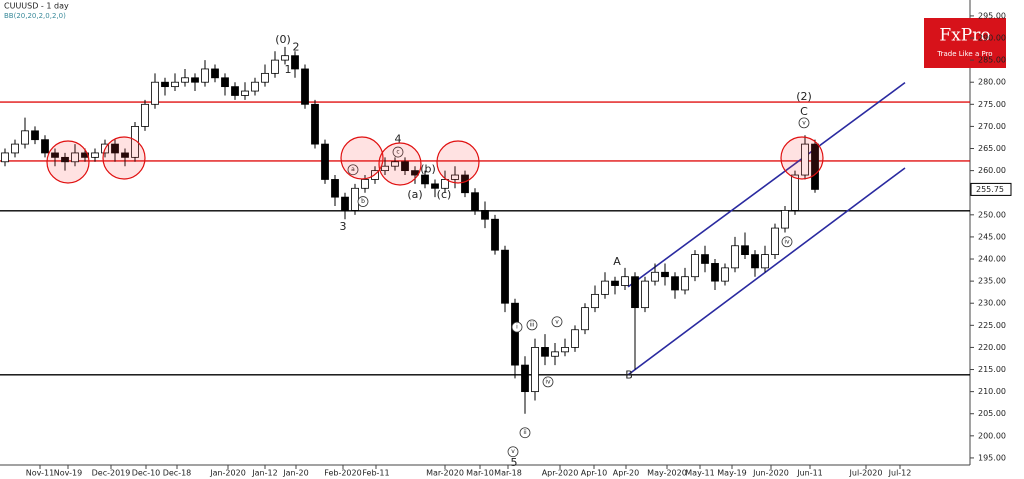 This screenshot has height=479, width=1024. I want to click on x-tick-label: Jan-12, so click(264, 473).